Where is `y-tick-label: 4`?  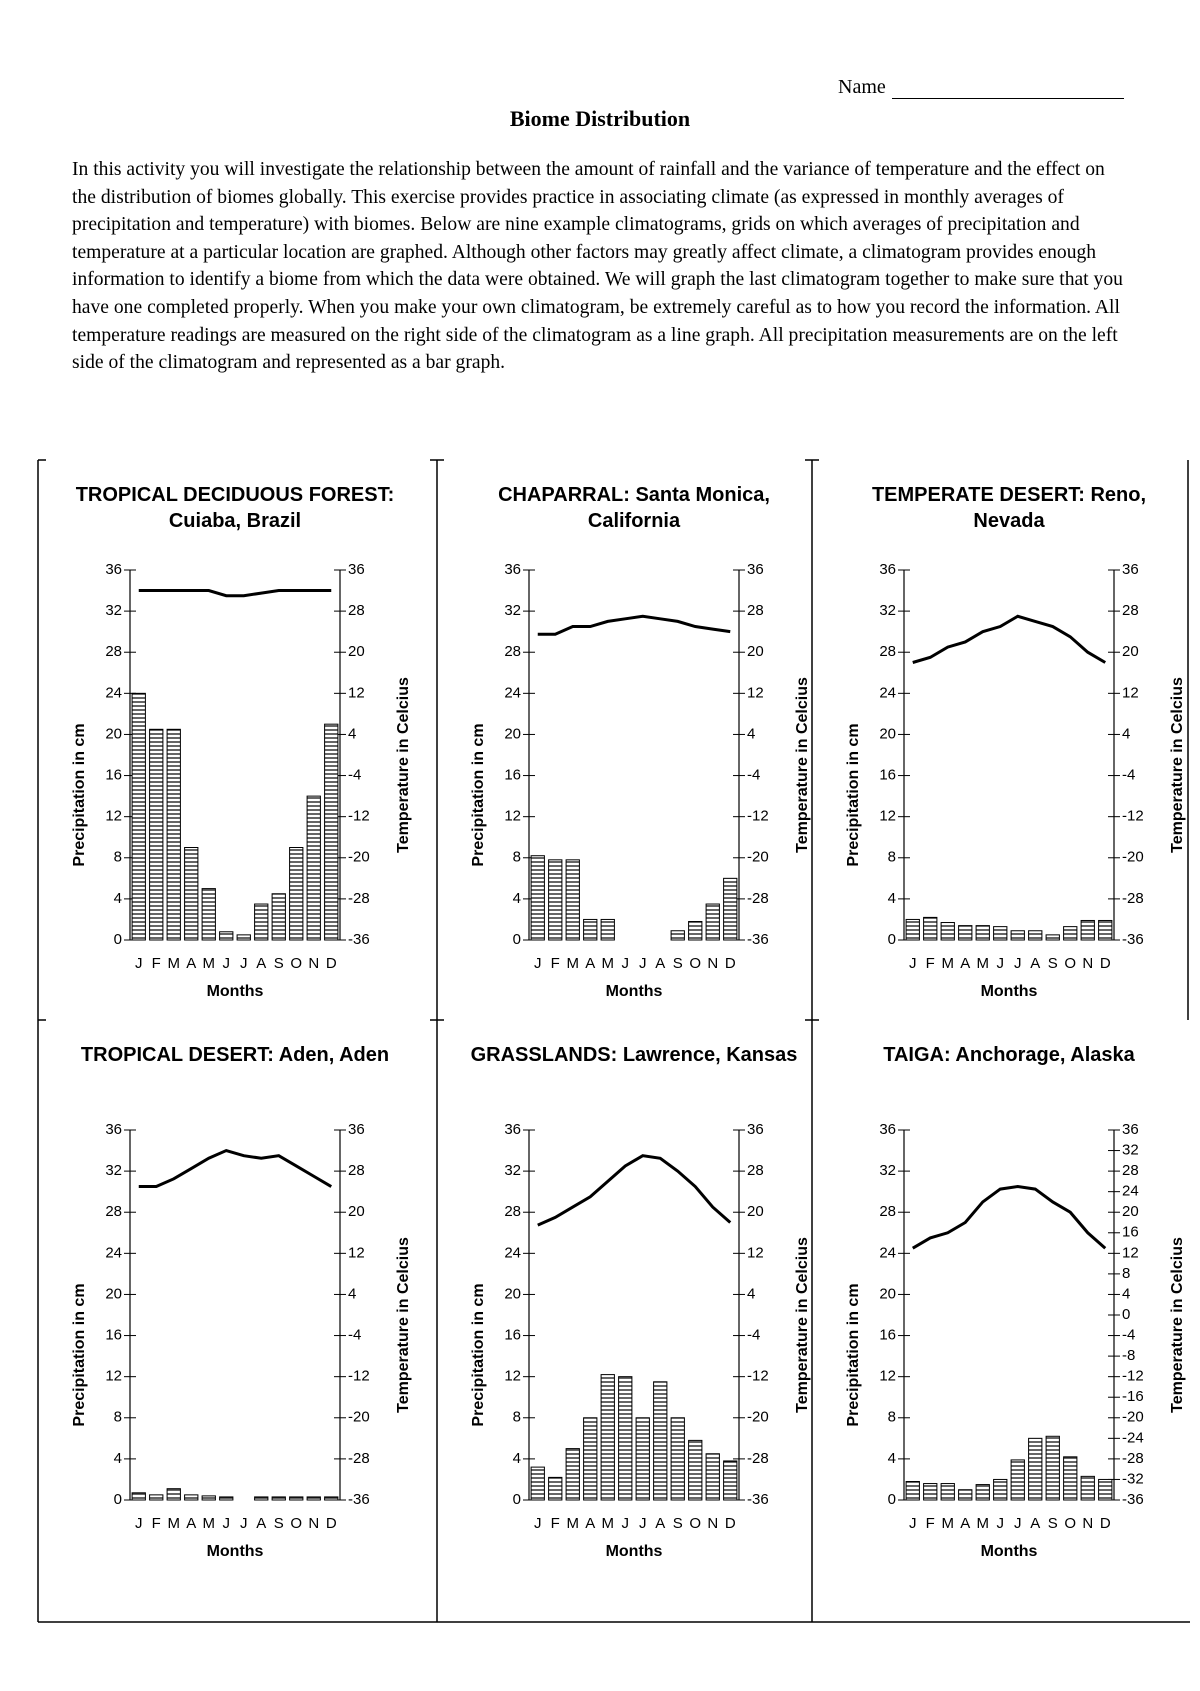 y-tick-label: 4 is located at coordinates (517, 1458).